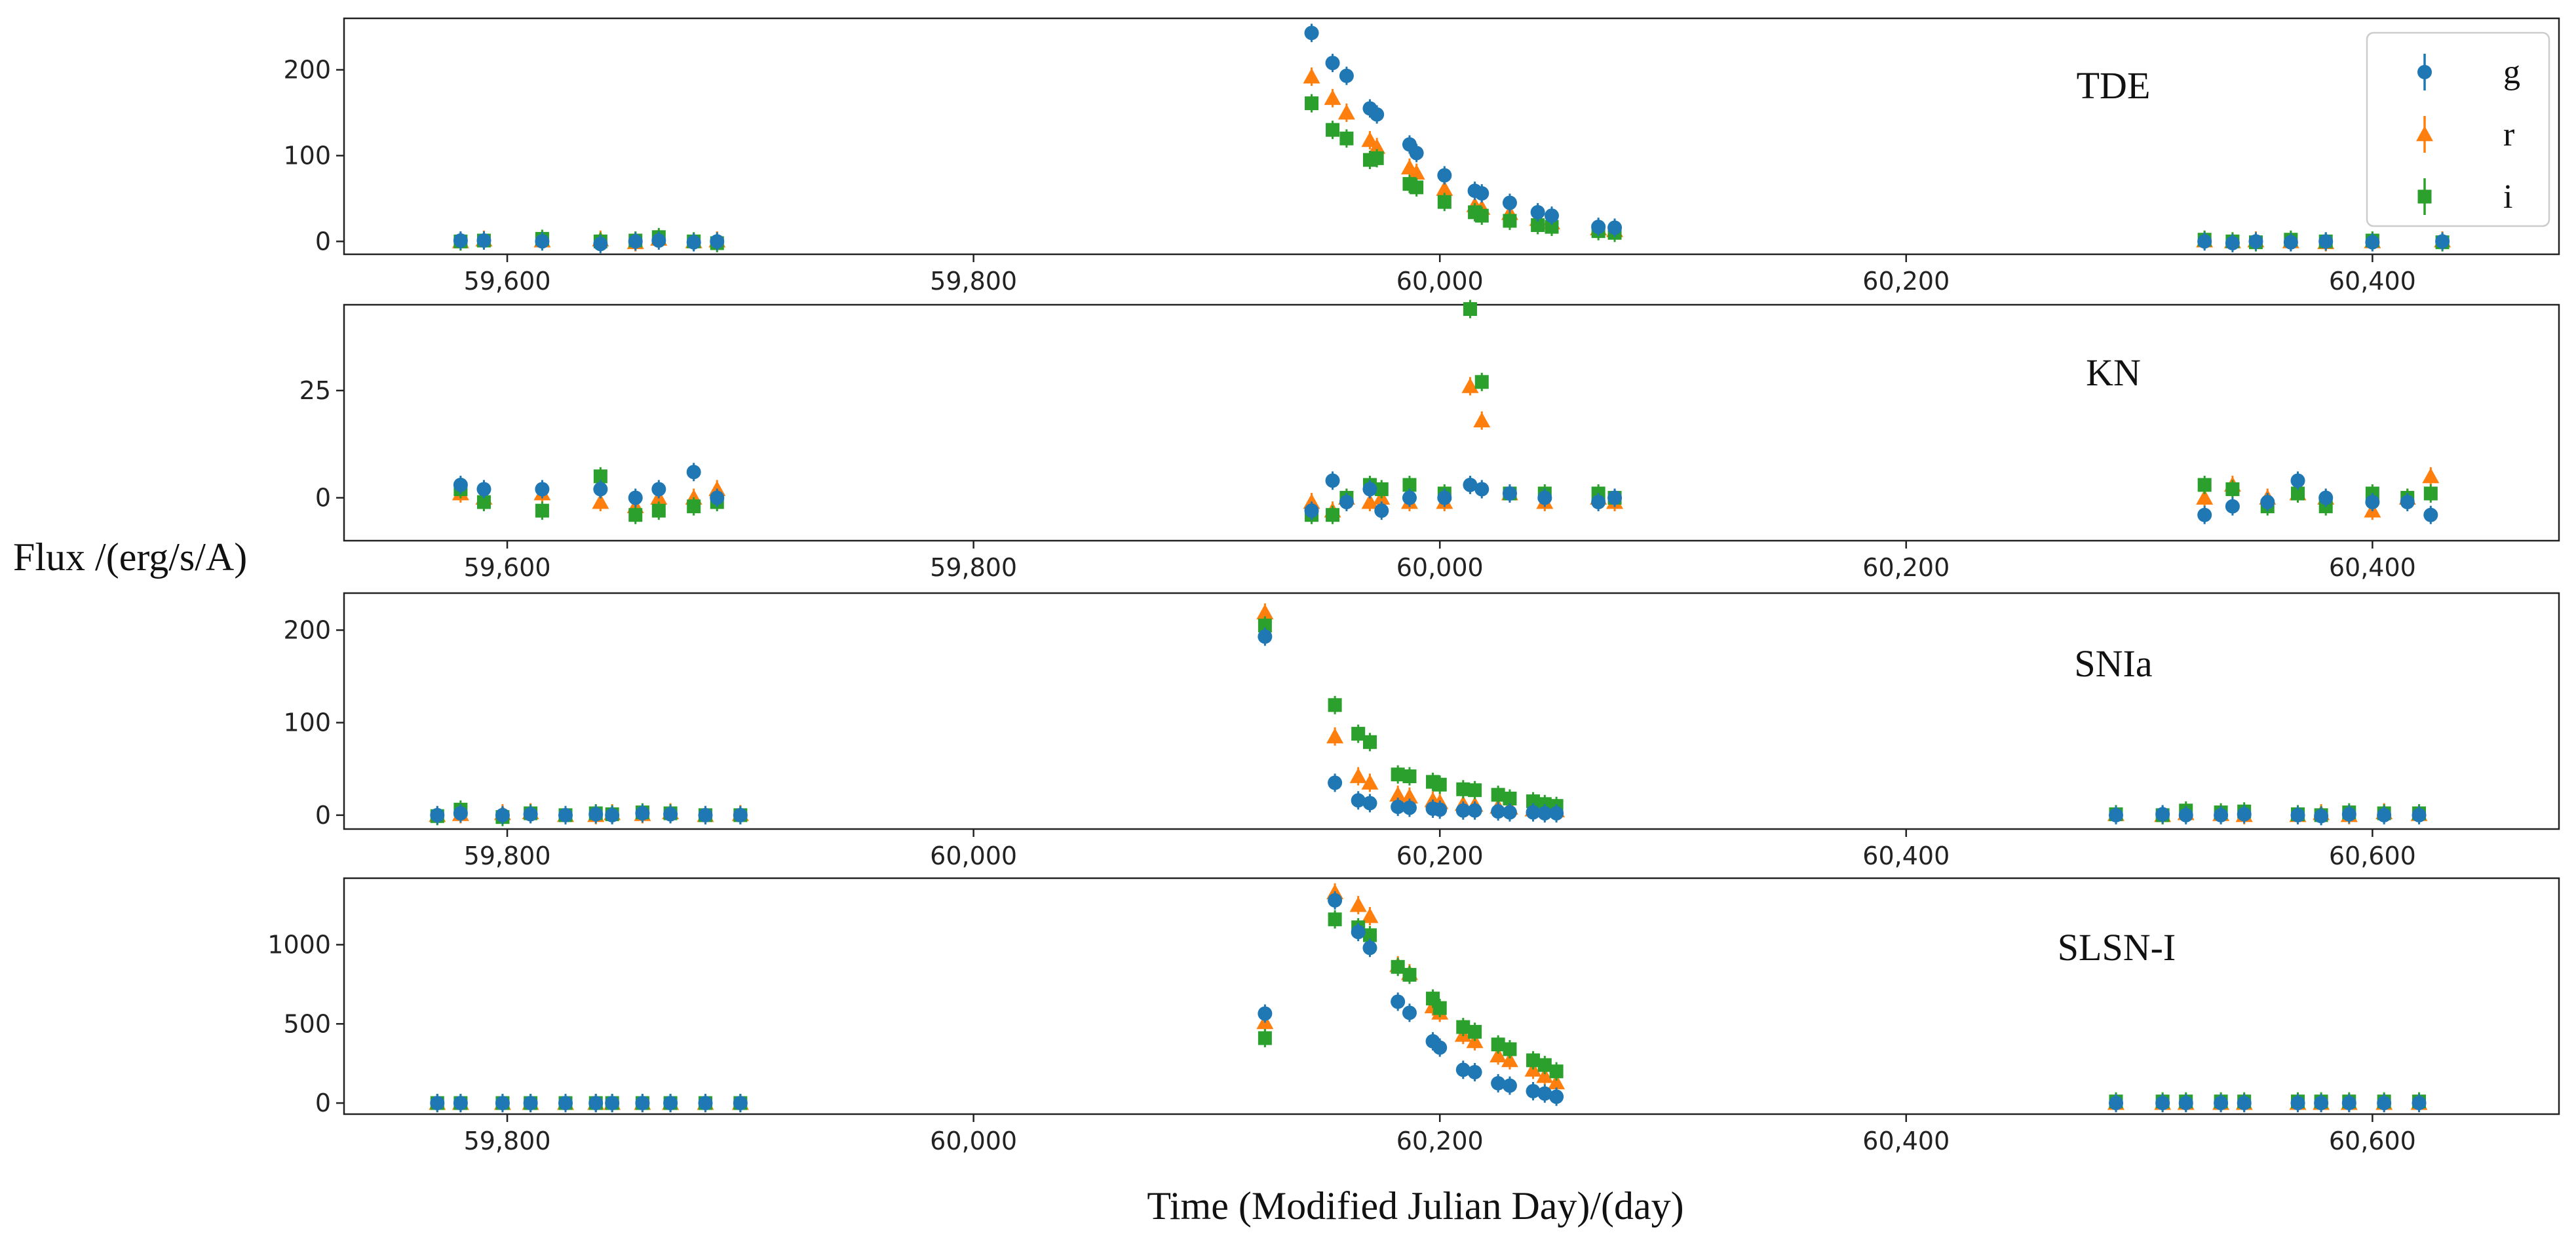 The image size is (2576, 1238). What do you see at coordinates (2113, 663) in the screenshot?
I see `panel-label-snia: SNIa` at bounding box center [2113, 663].